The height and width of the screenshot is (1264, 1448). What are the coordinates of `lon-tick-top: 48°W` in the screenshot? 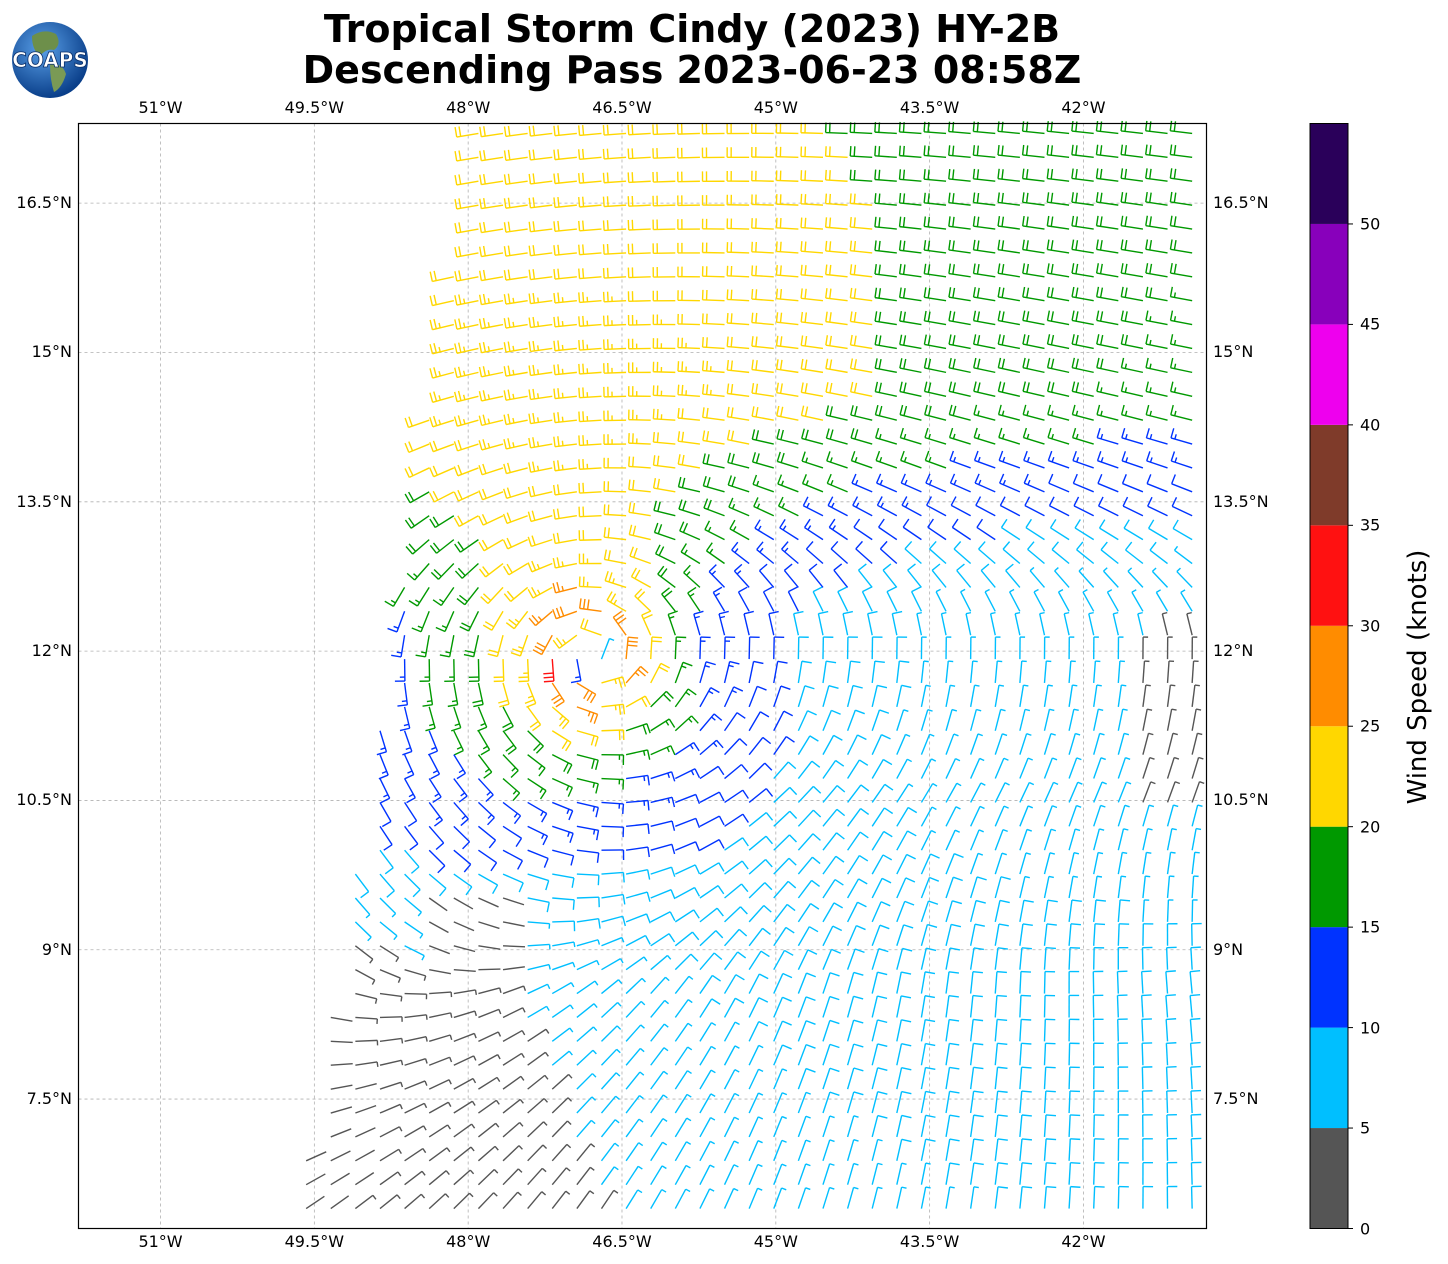 It's located at (468, 107).